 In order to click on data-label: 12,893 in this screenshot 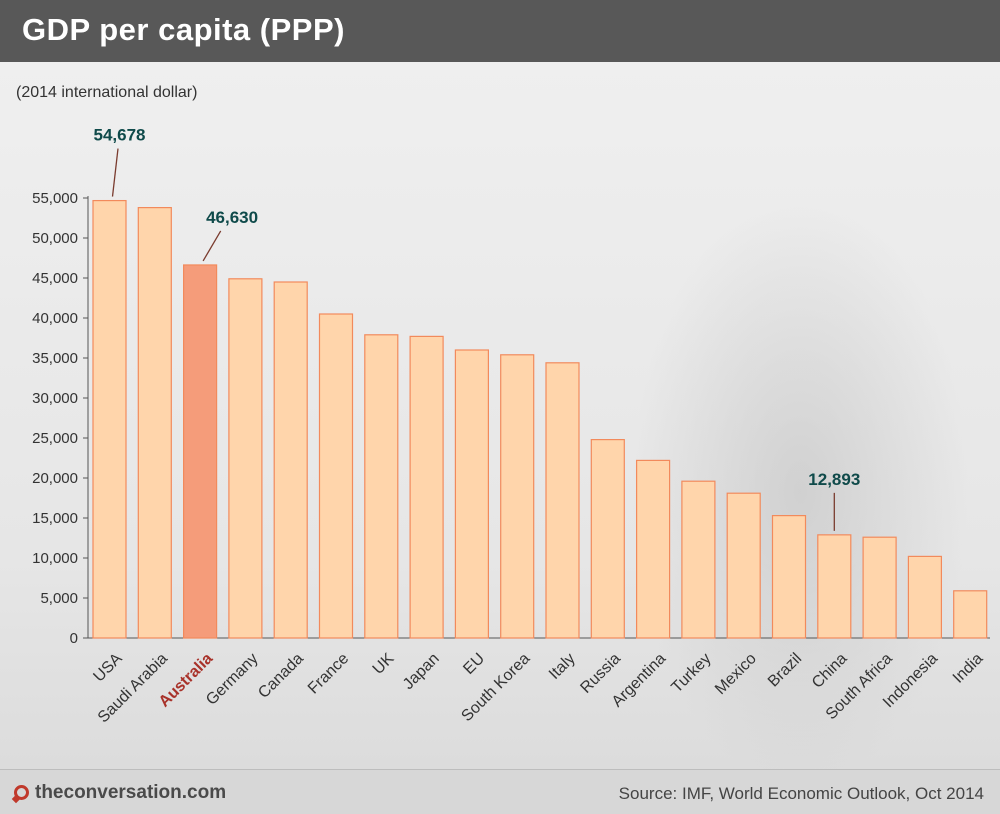, I will do `click(834, 479)`.